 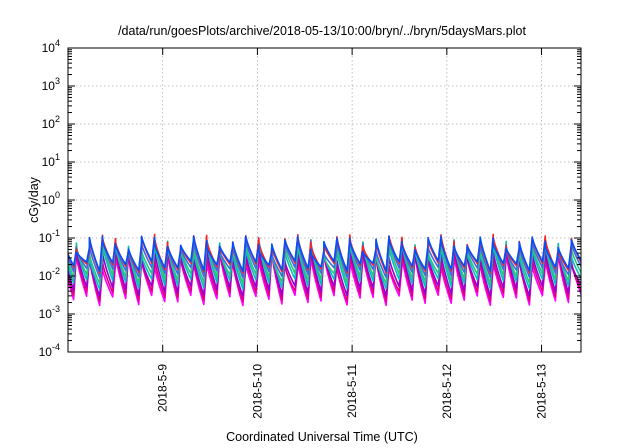 I want to click on plot-area, so click(x=324, y=270).